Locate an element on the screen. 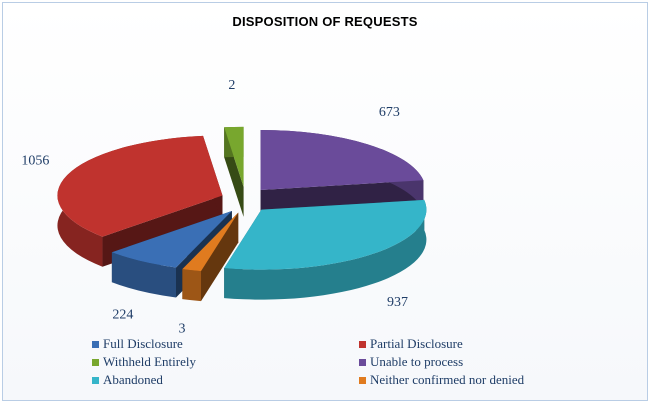 The width and height of the screenshot is (650, 403). legend-item-abandoned: Abandoned is located at coordinates (127, 380).